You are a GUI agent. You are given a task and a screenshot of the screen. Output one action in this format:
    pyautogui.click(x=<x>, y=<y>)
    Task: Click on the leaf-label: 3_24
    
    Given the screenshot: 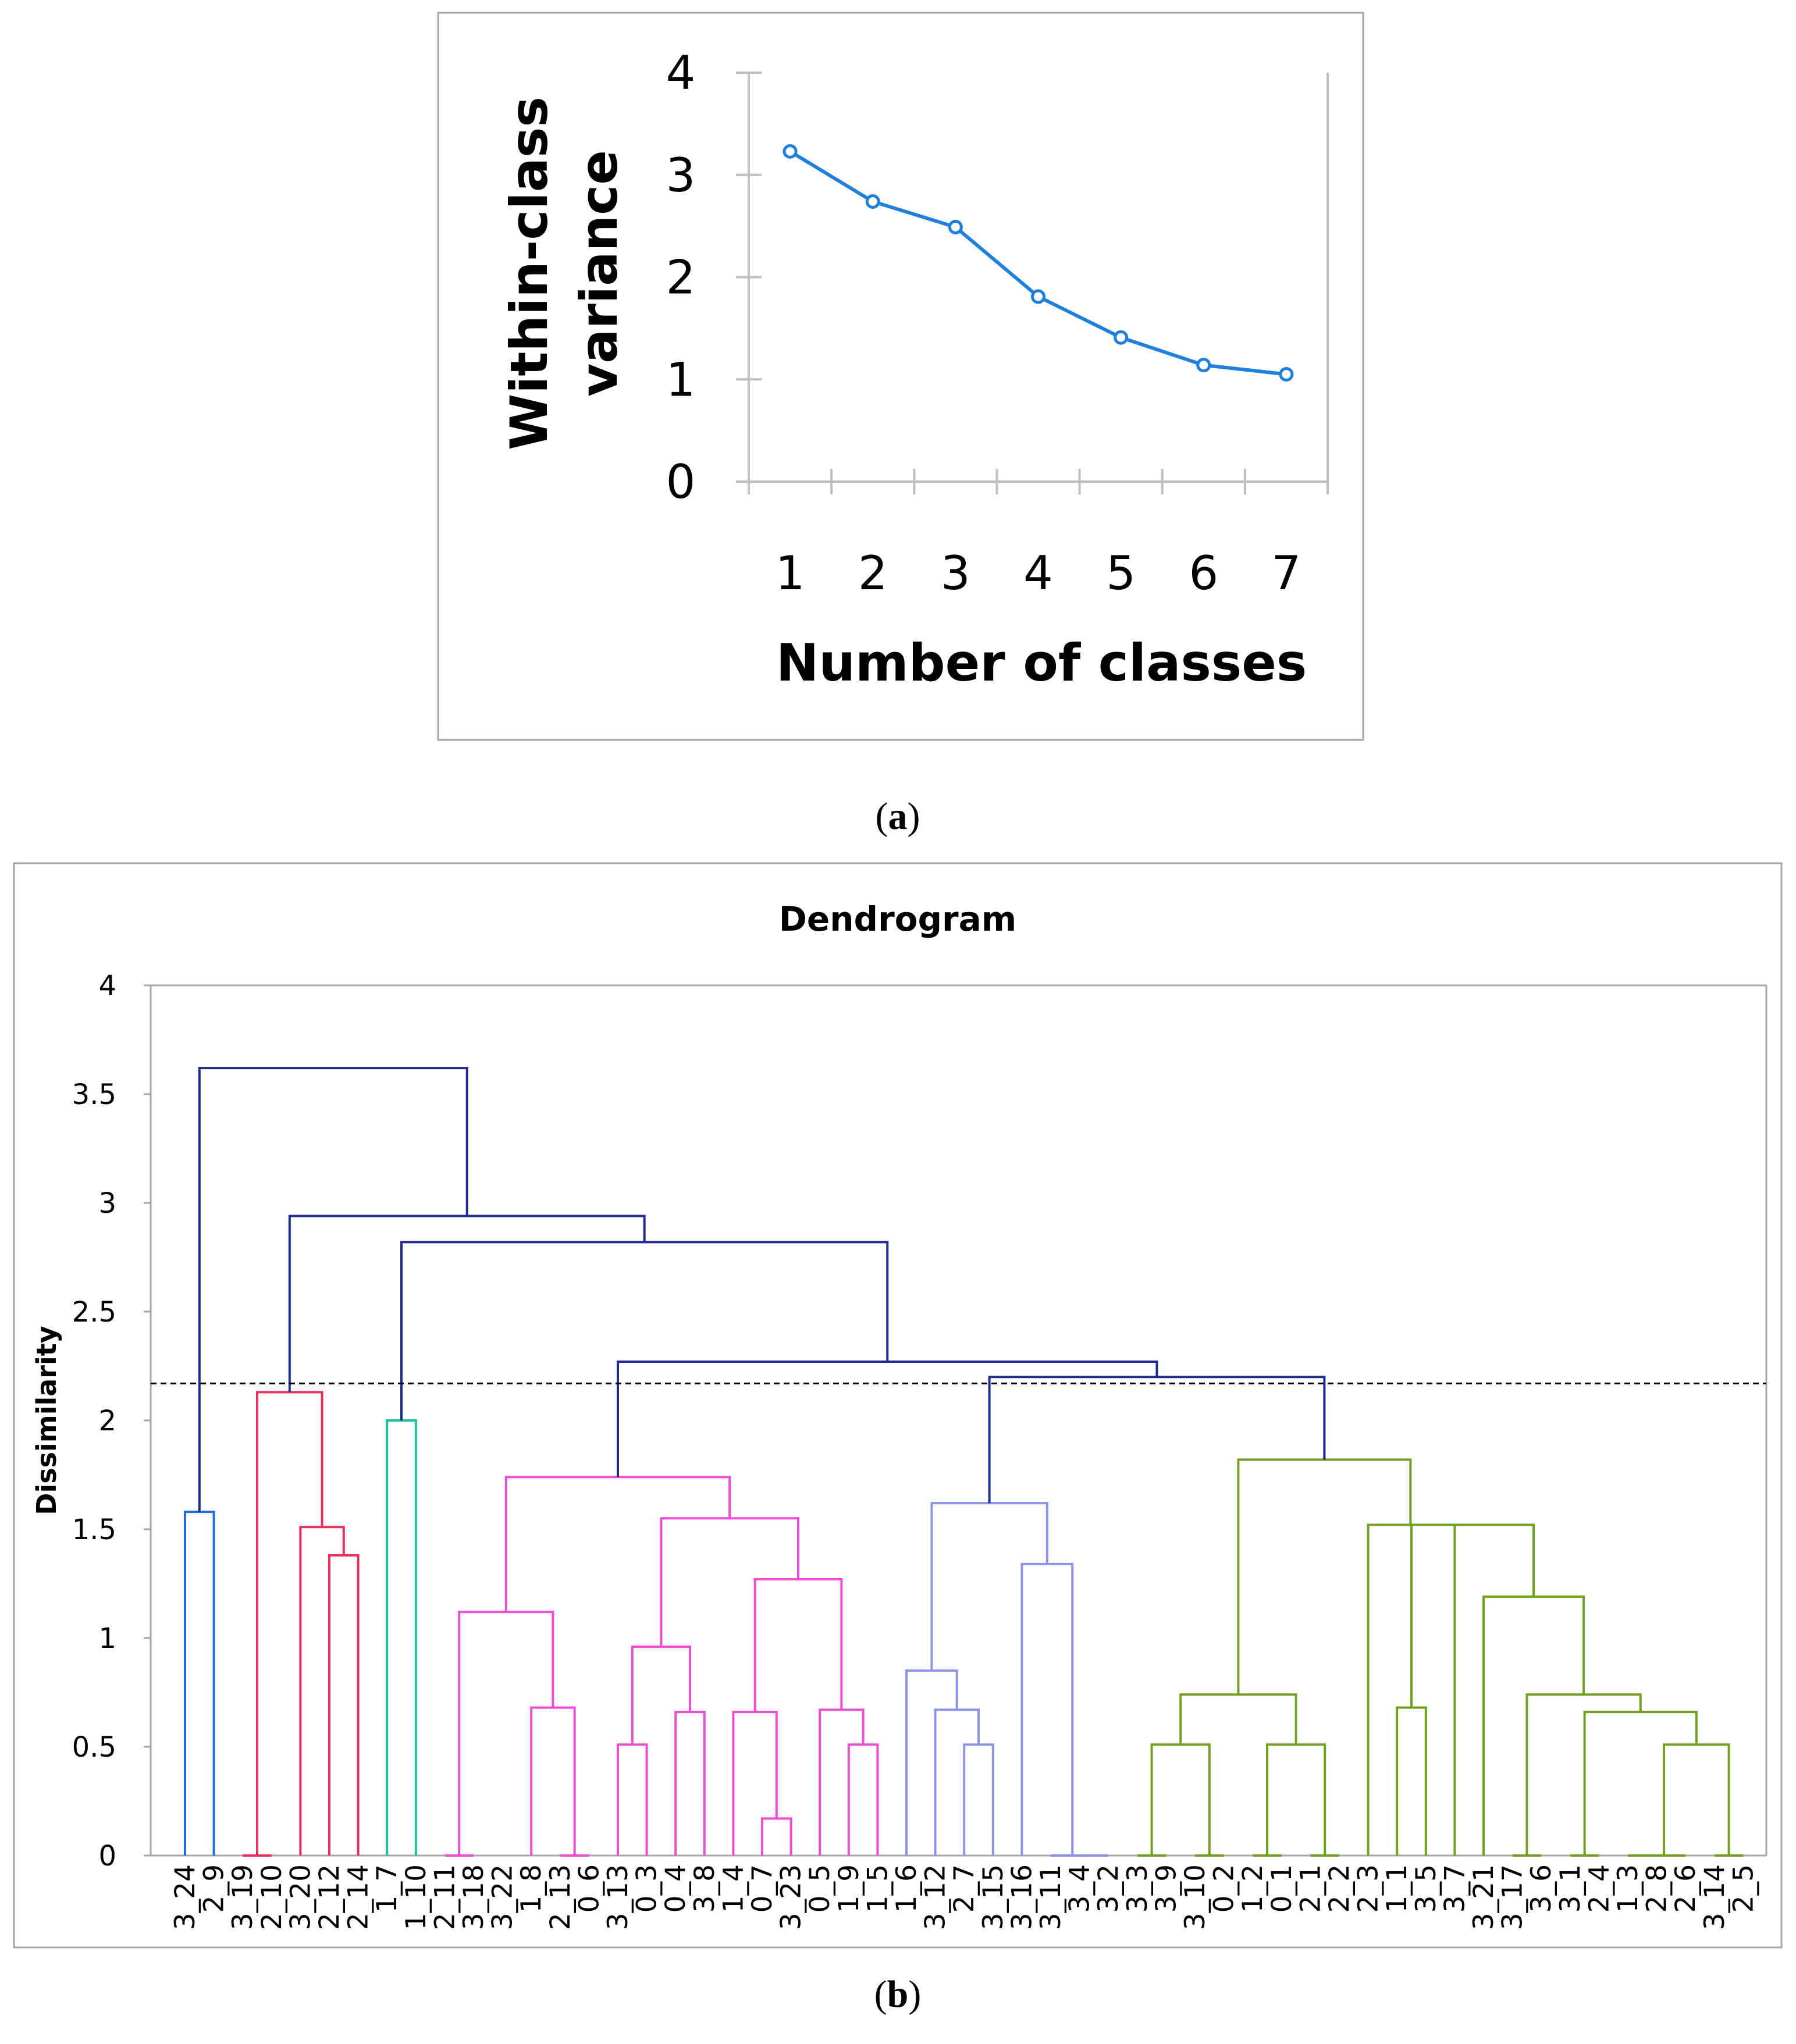 What is the action you would take?
    pyautogui.click(x=185, y=1897)
    